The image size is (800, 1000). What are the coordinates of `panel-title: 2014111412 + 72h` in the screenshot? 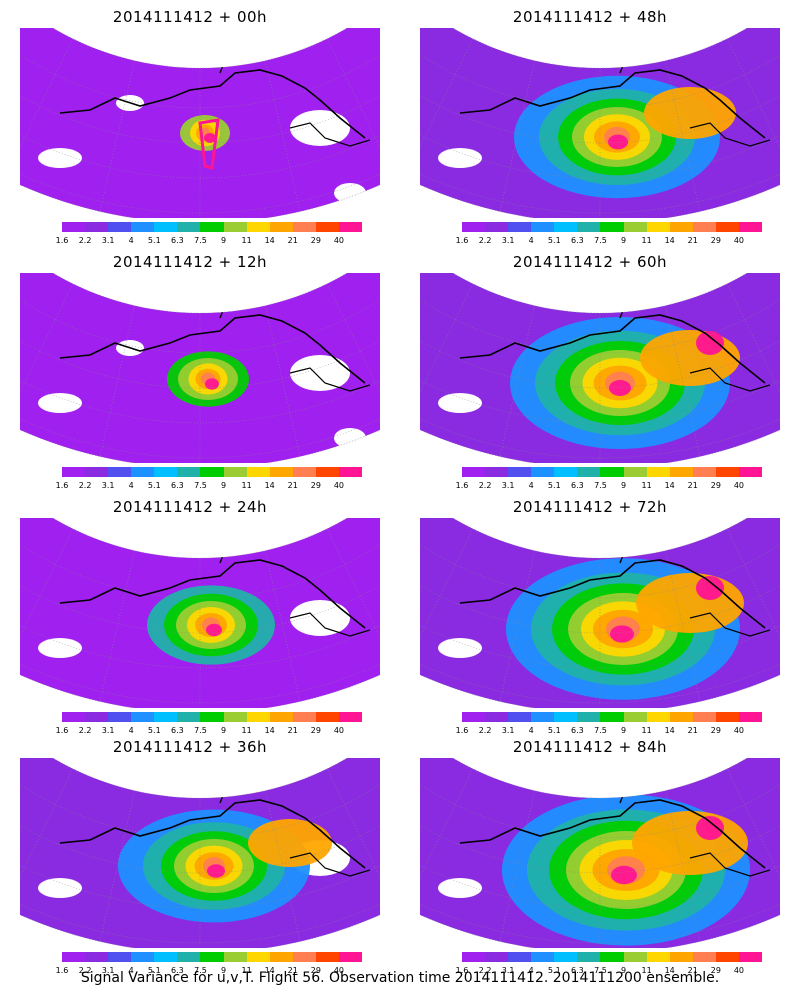 It's located at (590, 507).